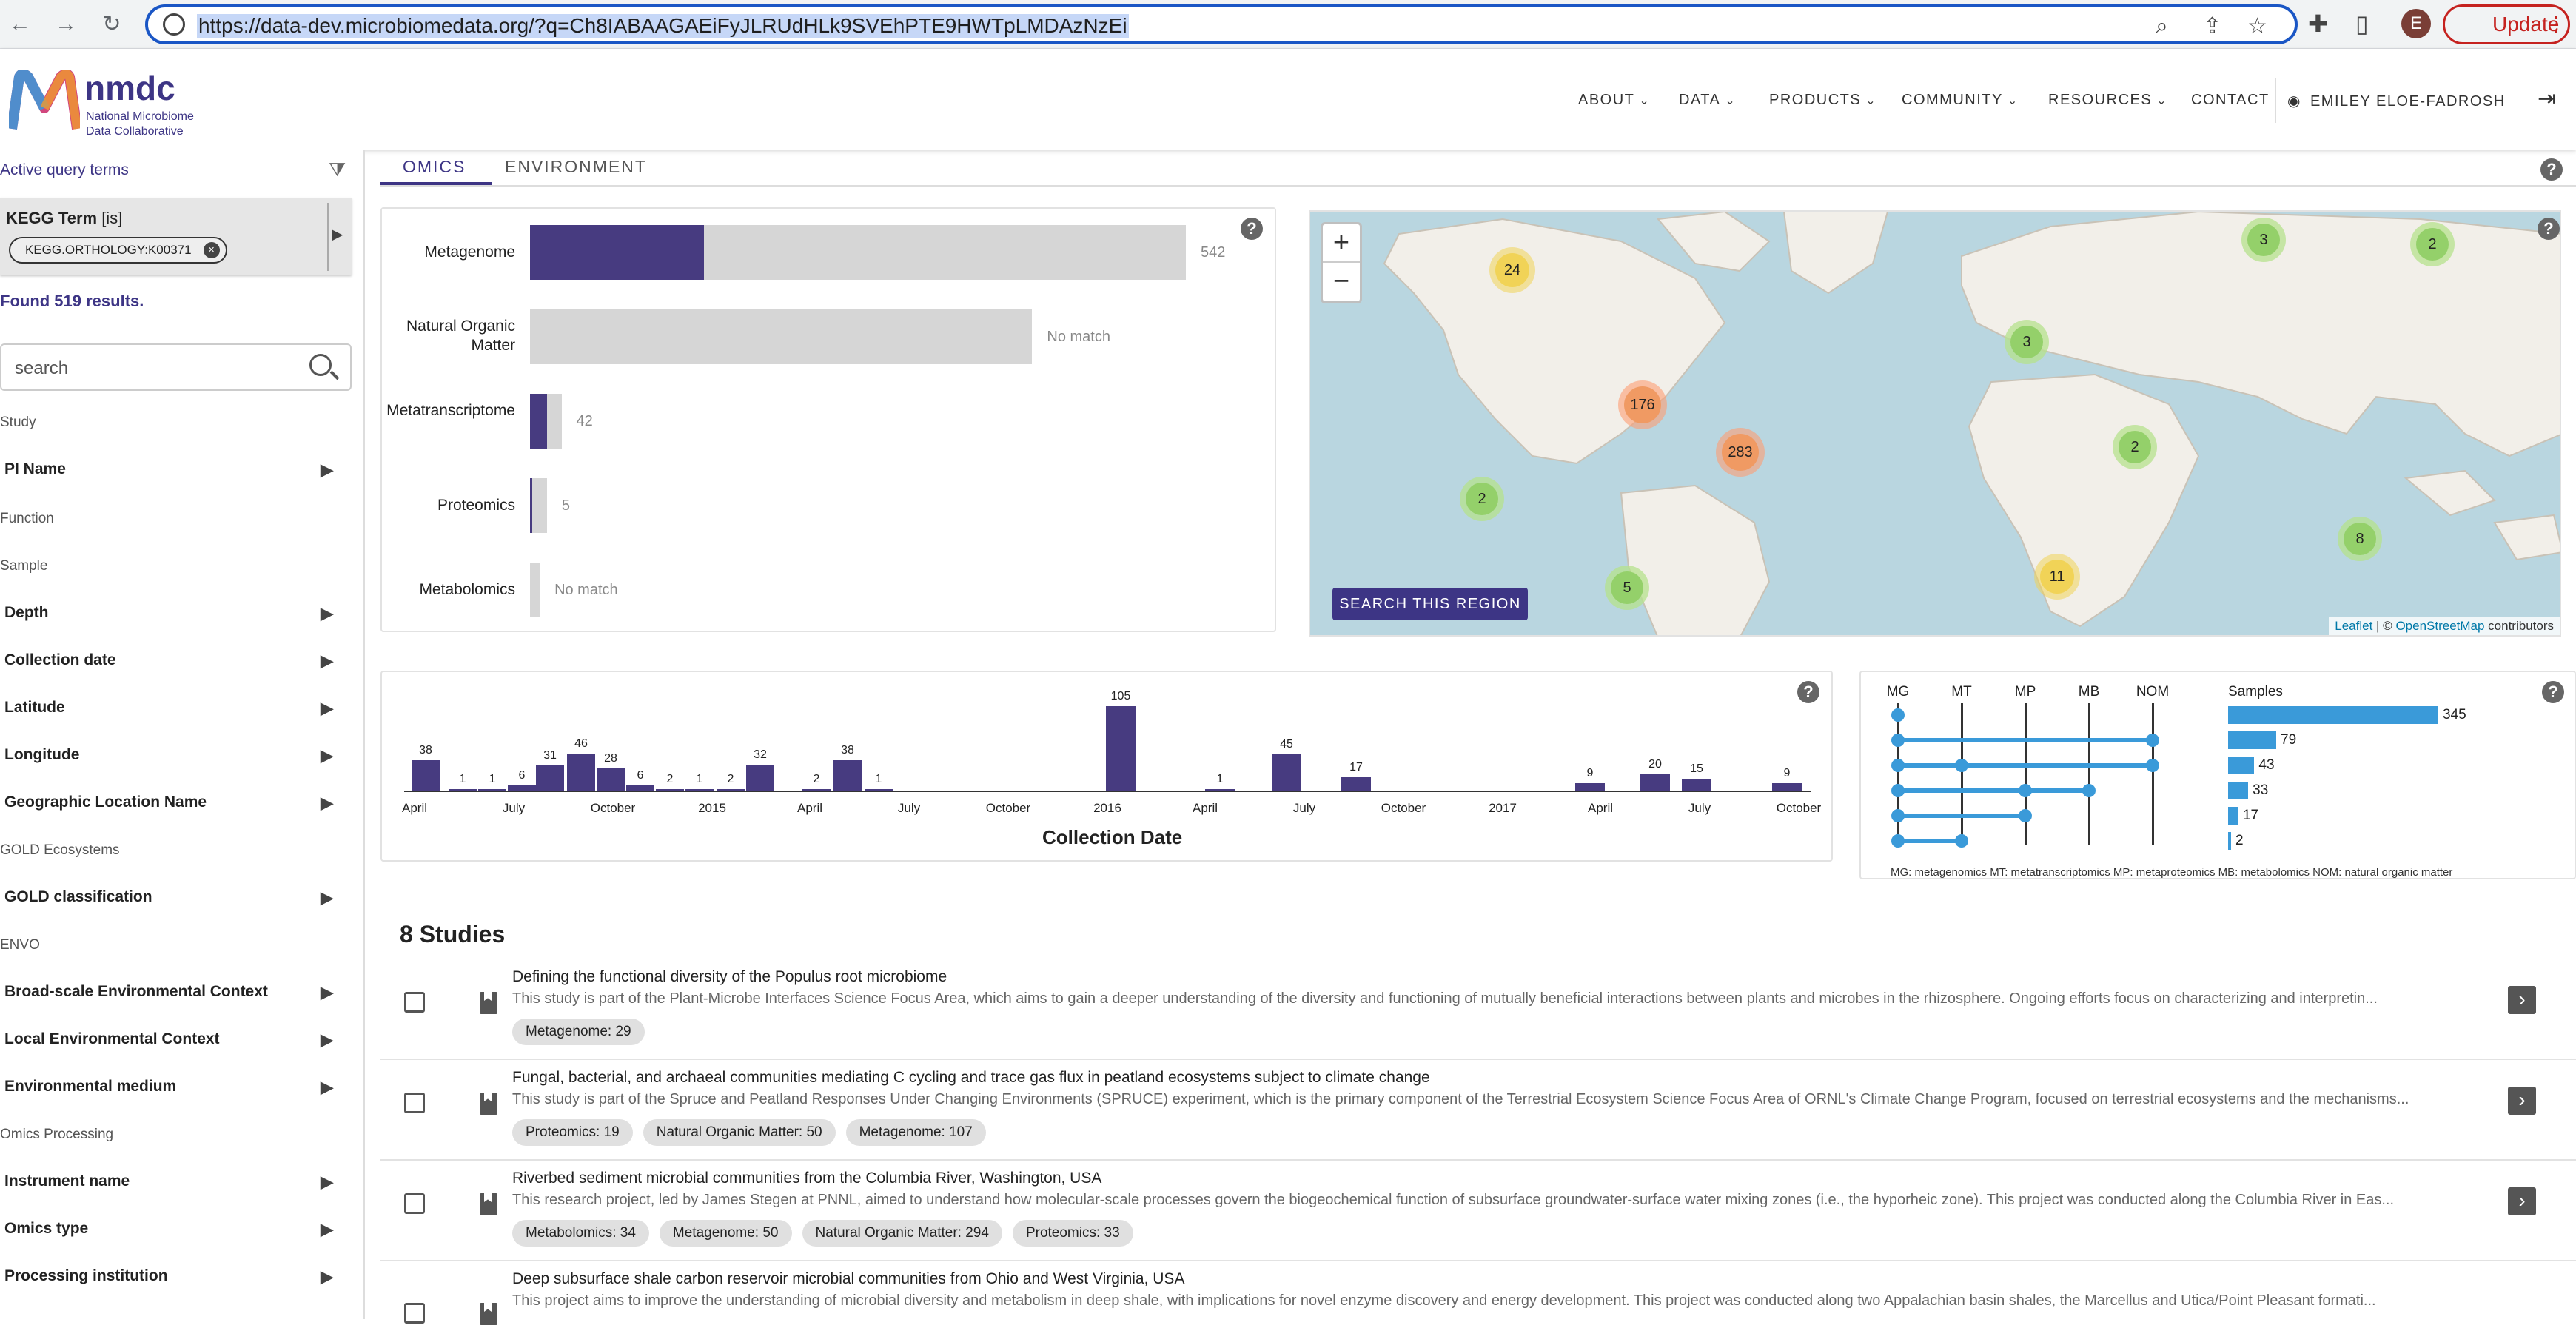  What do you see at coordinates (1642, 404) in the screenshot?
I see `map-cluster: 176` at bounding box center [1642, 404].